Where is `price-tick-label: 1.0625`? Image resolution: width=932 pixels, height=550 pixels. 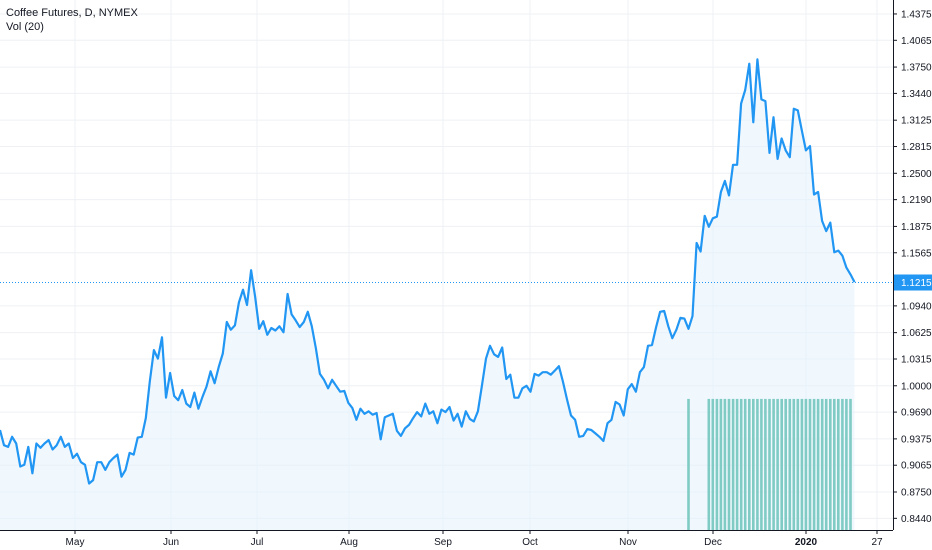
price-tick-label: 1.0625 is located at coordinates (916, 333).